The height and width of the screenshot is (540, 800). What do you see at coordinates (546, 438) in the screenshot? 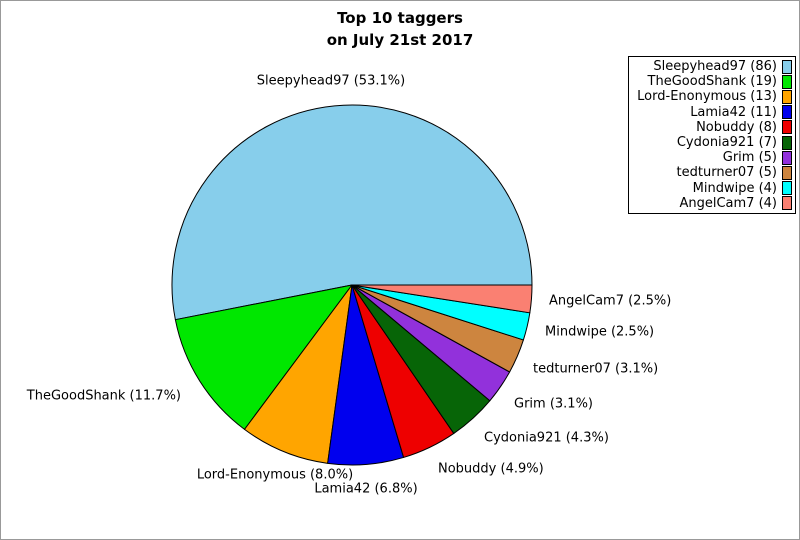
I see `slice-label-cydonia921: Cydonia921 (4.3%)` at bounding box center [546, 438].